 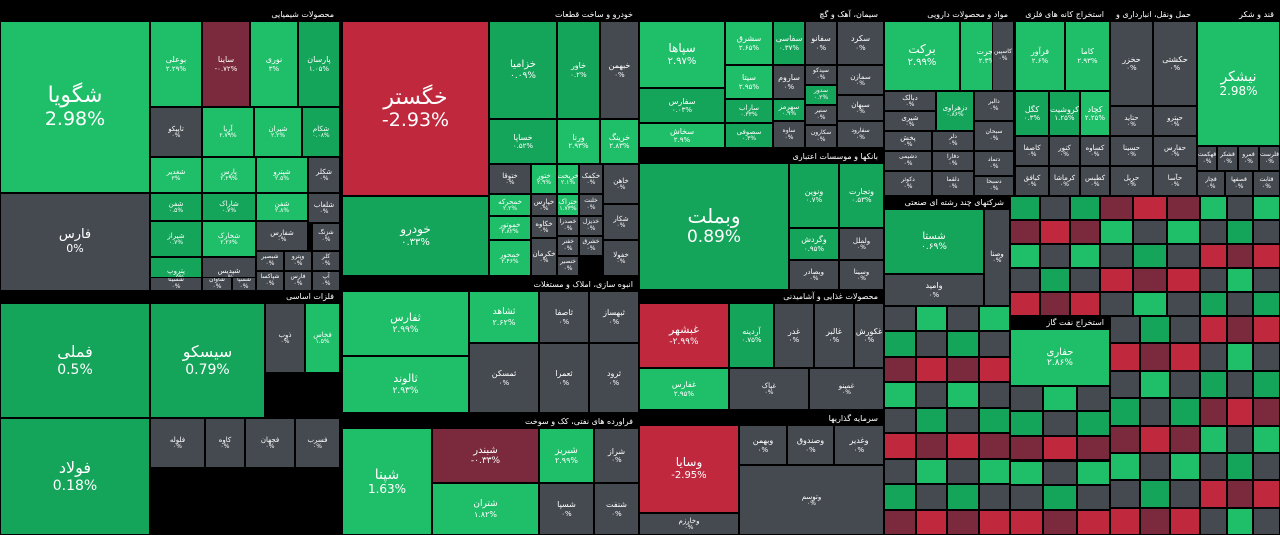 What do you see at coordinates (176, 207) in the screenshot?
I see `stock-tile: شفن ۰.۵%` at bounding box center [176, 207].